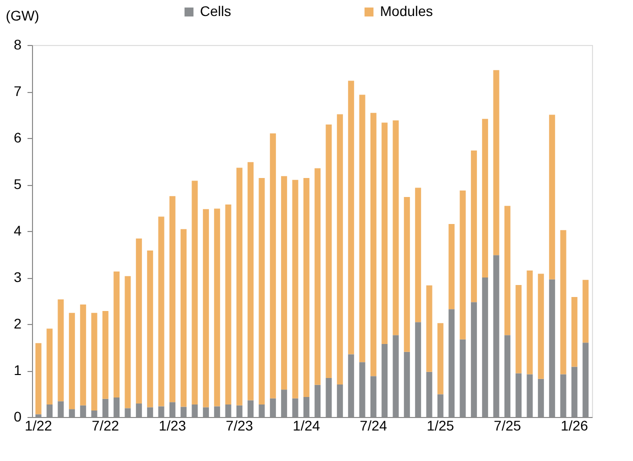 The image size is (633, 461). What do you see at coordinates (306, 426) in the screenshot?
I see `x-tick-label: 1/24` at bounding box center [306, 426].